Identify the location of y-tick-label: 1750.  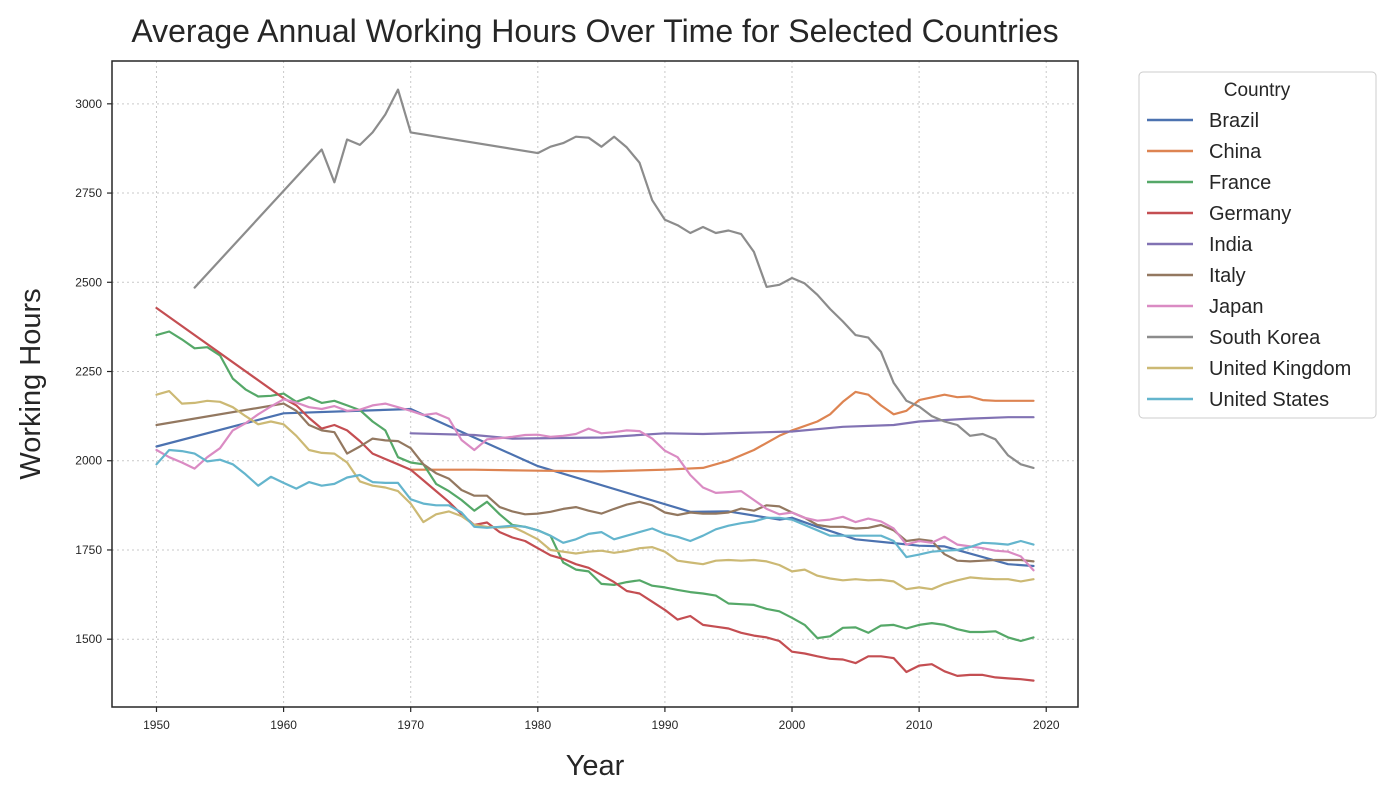
(88, 550).